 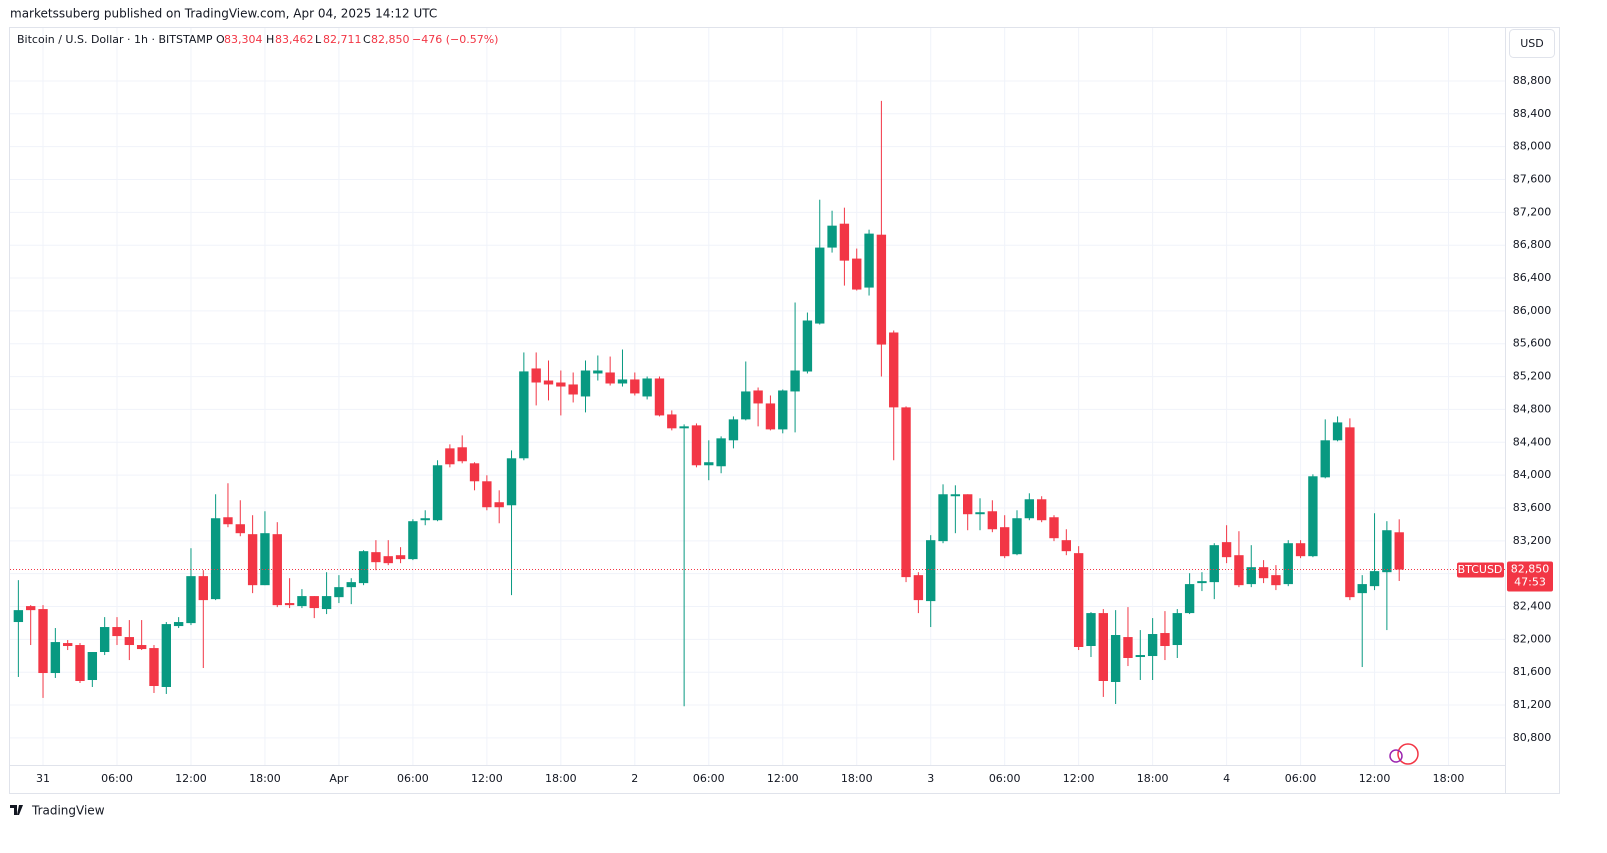 What do you see at coordinates (43, 778) in the screenshot?
I see `x-tick-label: 31` at bounding box center [43, 778].